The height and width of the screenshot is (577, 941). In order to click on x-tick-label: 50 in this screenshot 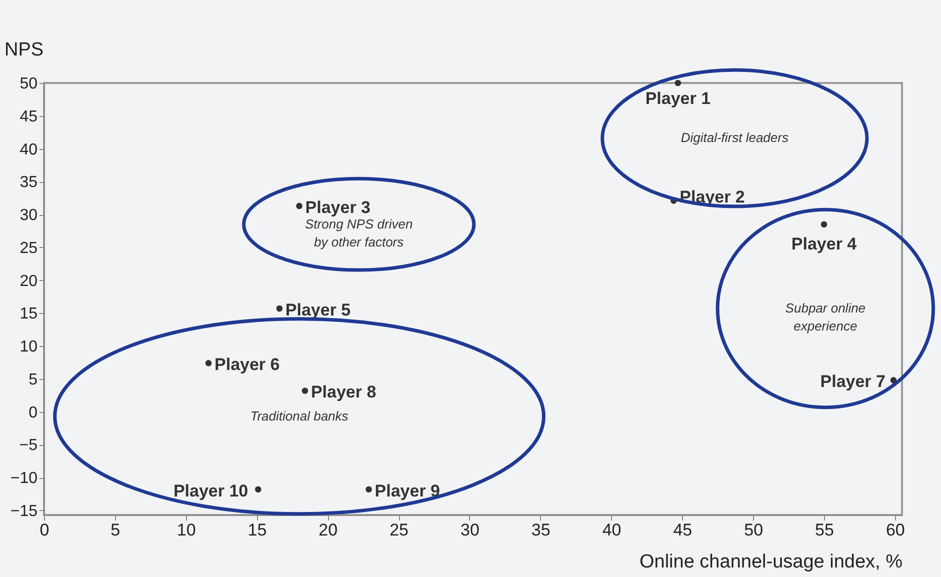, I will do `click(754, 530)`.